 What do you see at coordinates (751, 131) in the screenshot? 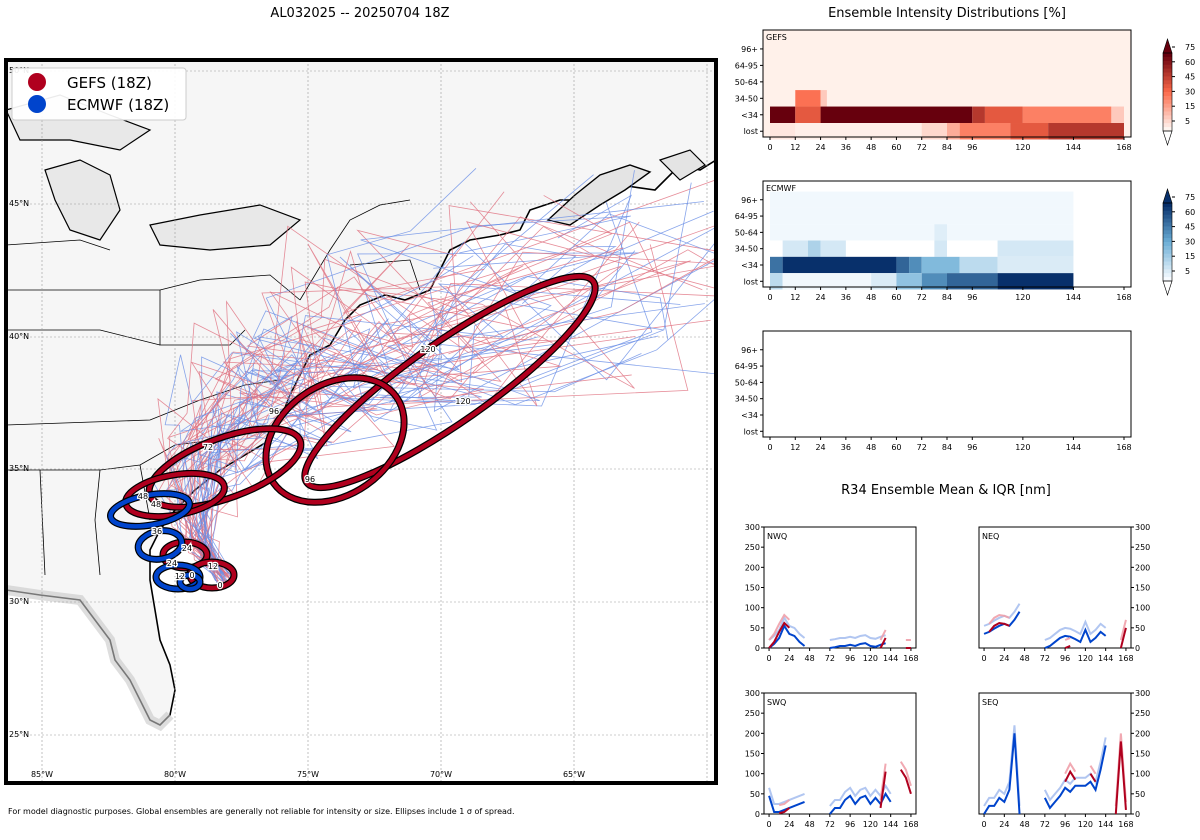
I see `y-tick-label: lost` at bounding box center [751, 131].